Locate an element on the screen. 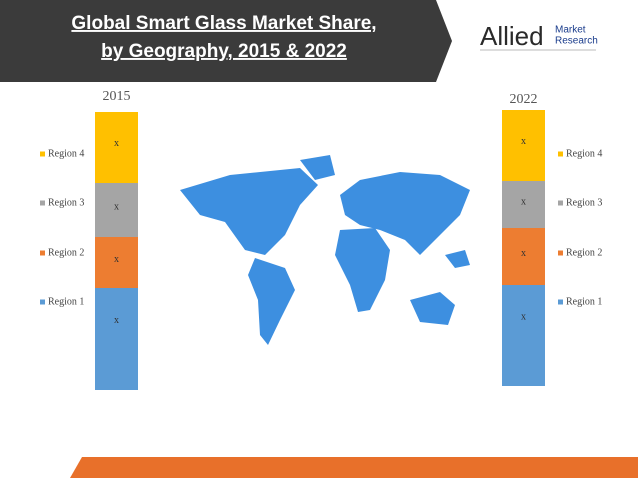  logo: Allied Market Research is located at coordinates (539, 36).